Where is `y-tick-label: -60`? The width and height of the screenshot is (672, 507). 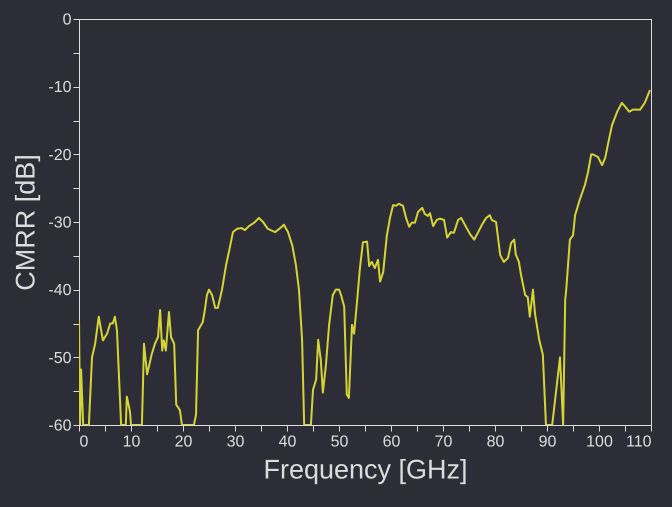 y-tick-label: -60 is located at coordinates (60, 426).